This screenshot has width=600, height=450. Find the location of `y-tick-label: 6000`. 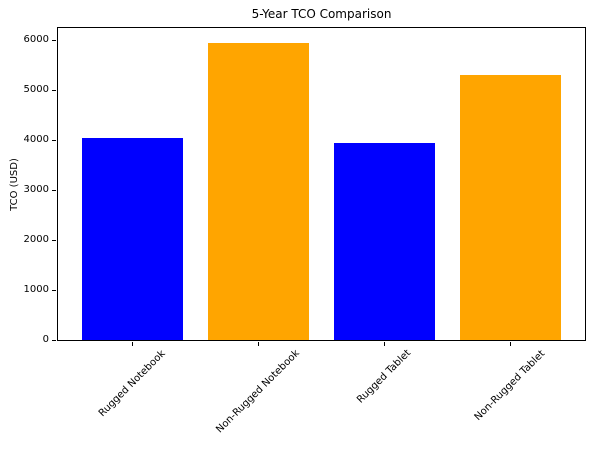

y-tick-label: 6000 is located at coordinates (36, 40).